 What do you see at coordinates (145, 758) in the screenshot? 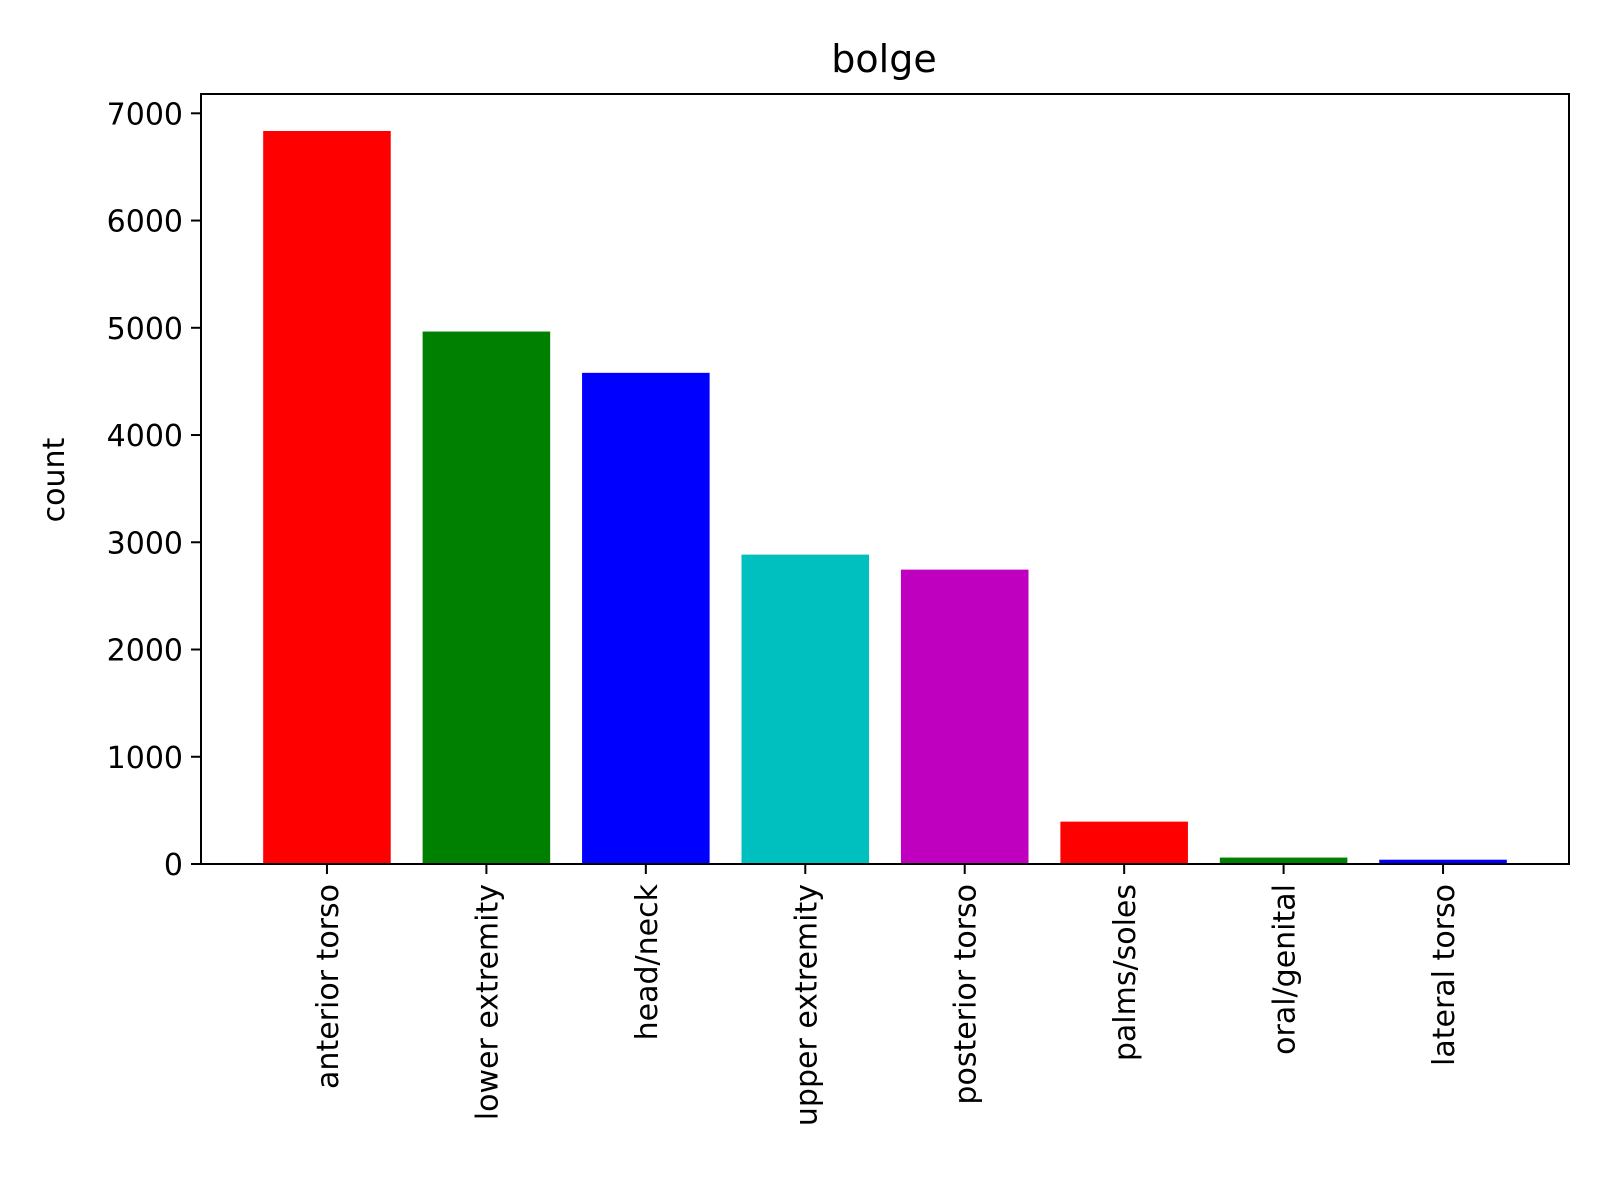
I see `y-tick-label: 1000` at bounding box center [145, 758].